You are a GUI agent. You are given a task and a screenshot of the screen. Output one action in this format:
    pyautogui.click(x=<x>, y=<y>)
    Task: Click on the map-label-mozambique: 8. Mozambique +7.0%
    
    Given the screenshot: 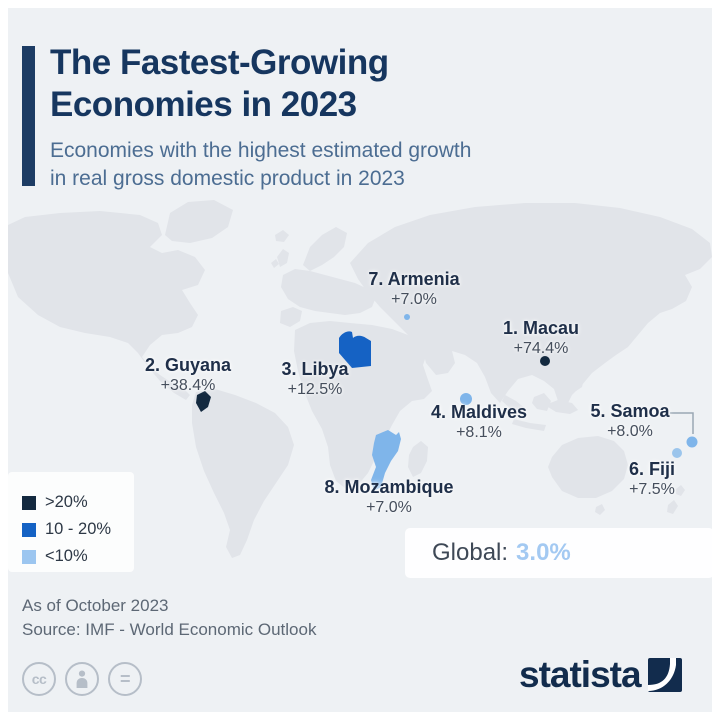 What is the action you would take?
    pyautogui.click(x=388, y=497)
    